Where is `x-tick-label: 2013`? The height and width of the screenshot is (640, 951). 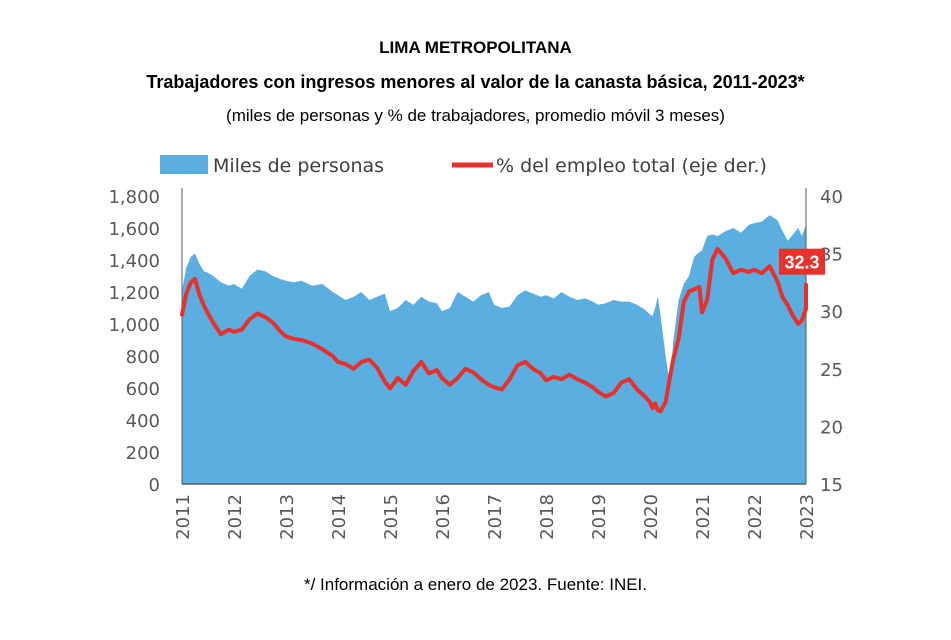
x-tick-label: 2013 is located at coordinates (287, 517).